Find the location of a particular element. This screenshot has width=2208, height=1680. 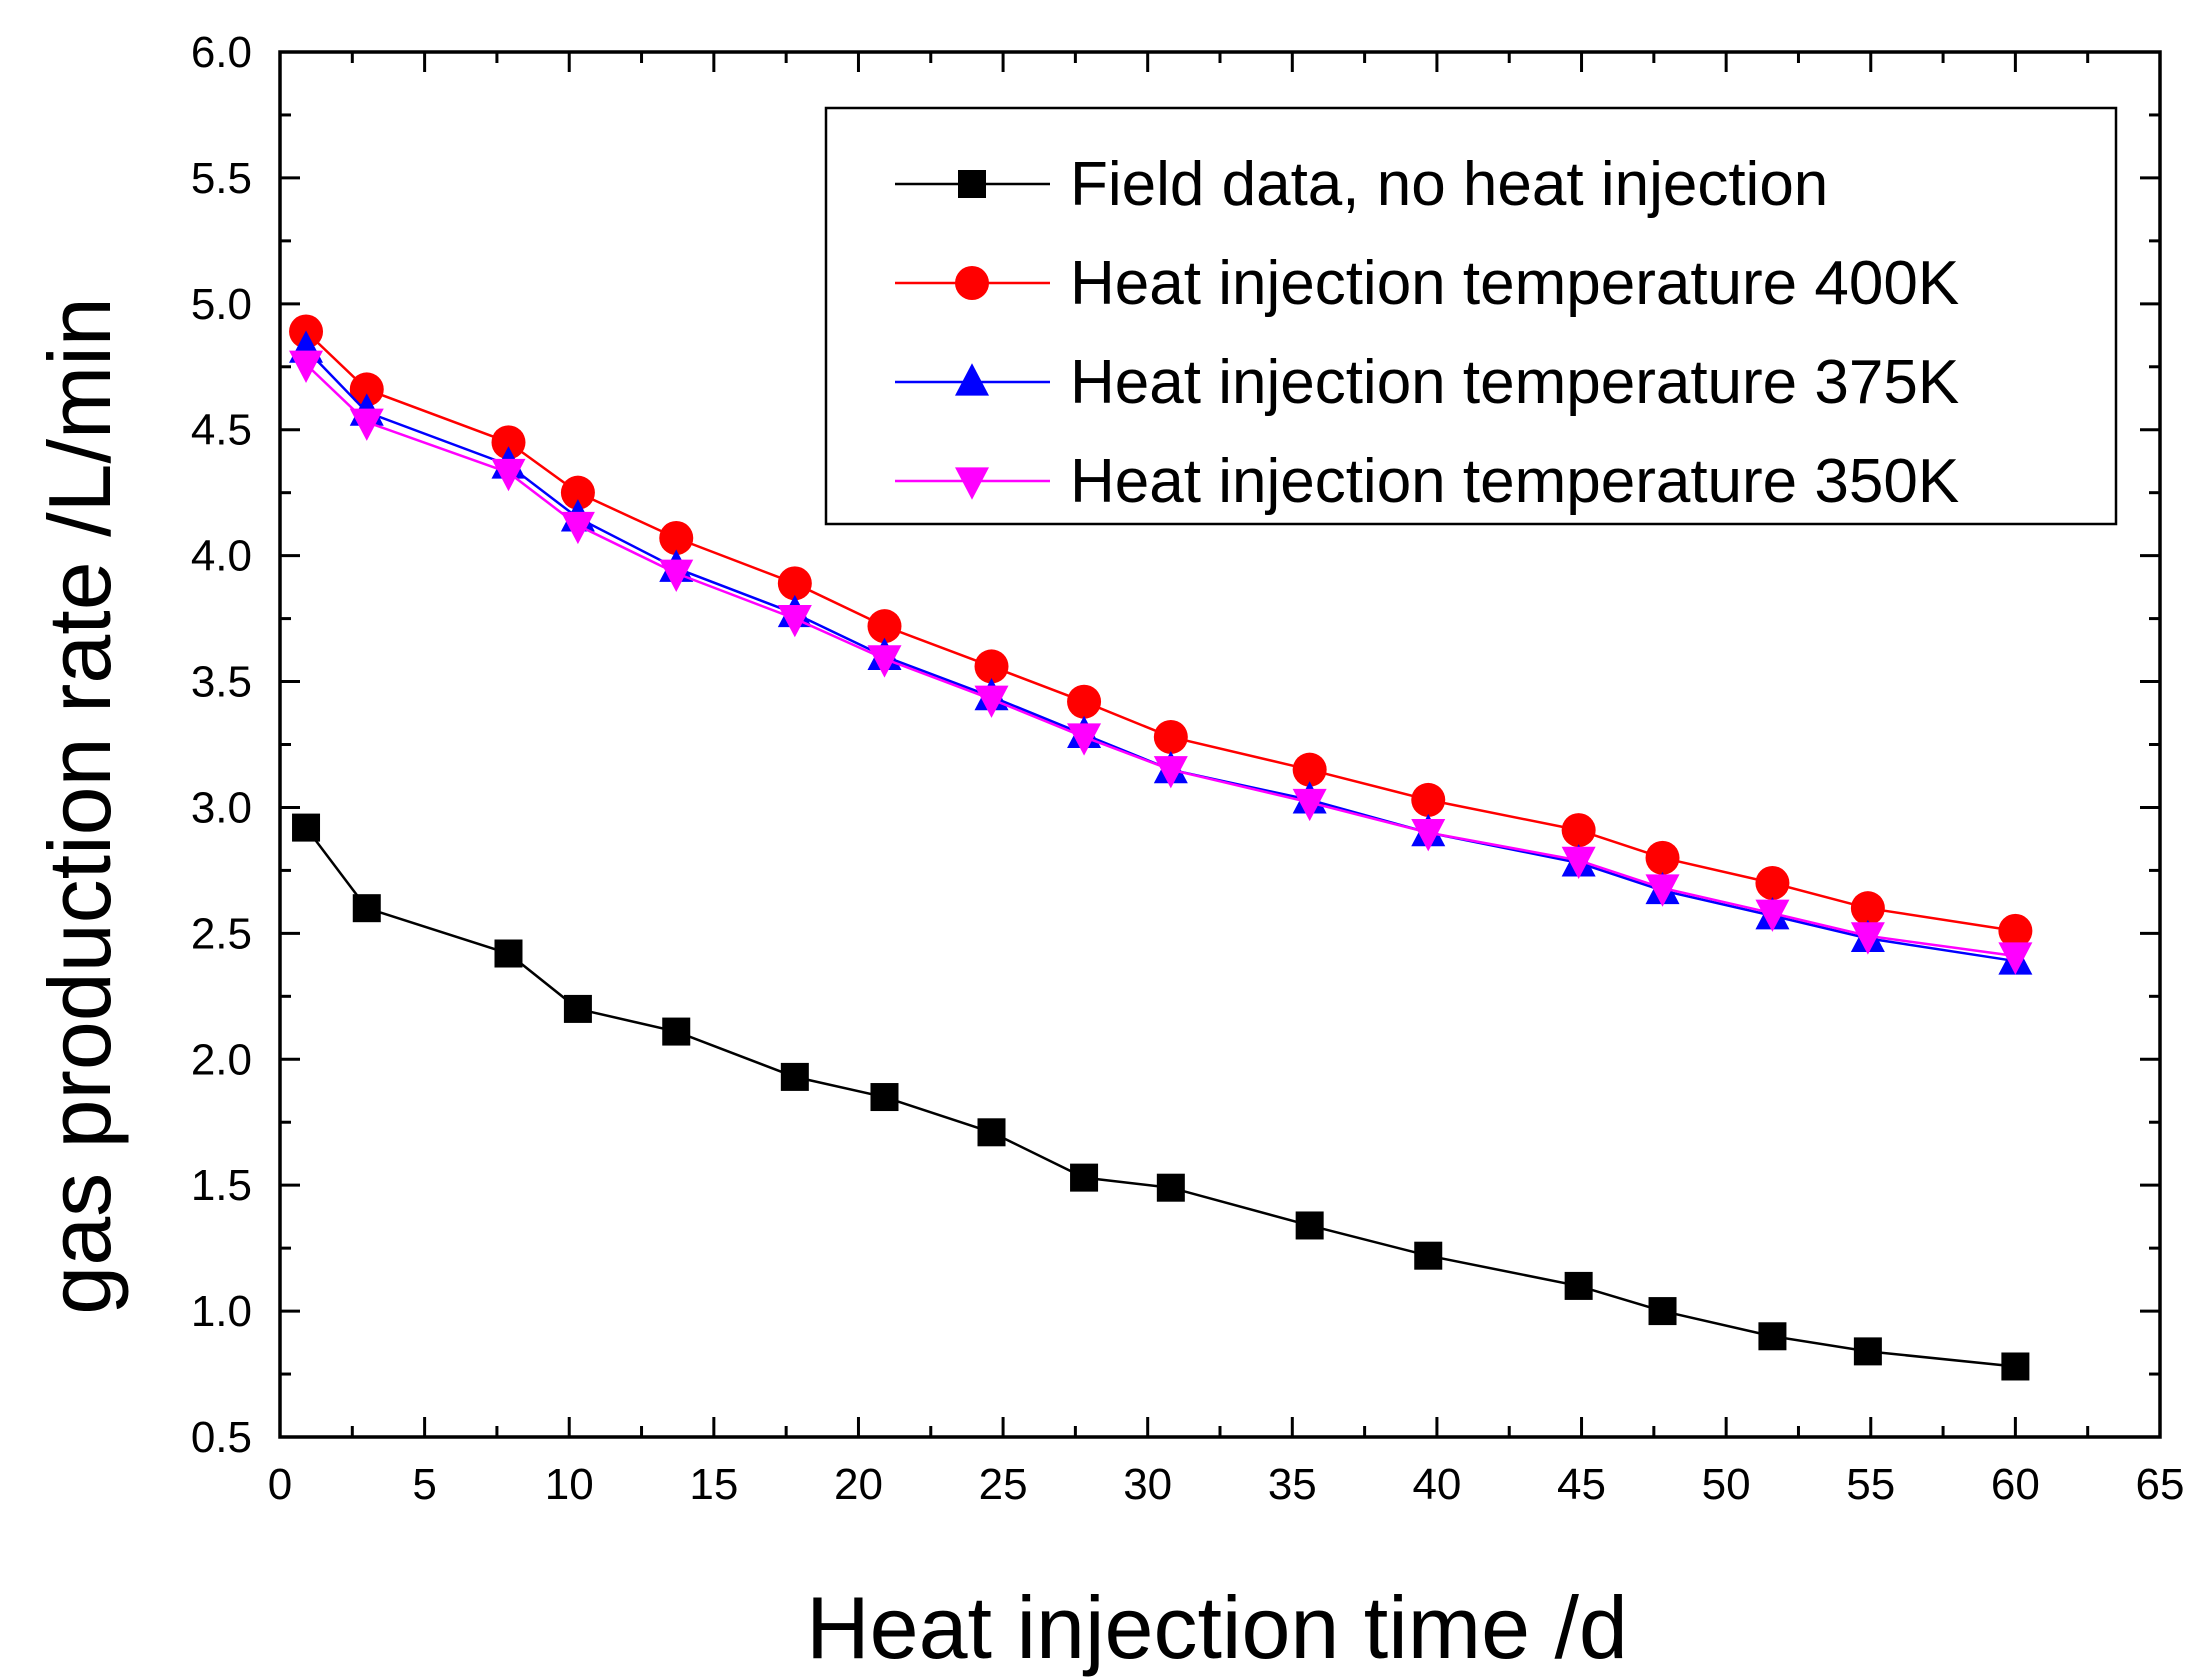

x-tick-label: 40 is located at coordinates (1436, 1484).